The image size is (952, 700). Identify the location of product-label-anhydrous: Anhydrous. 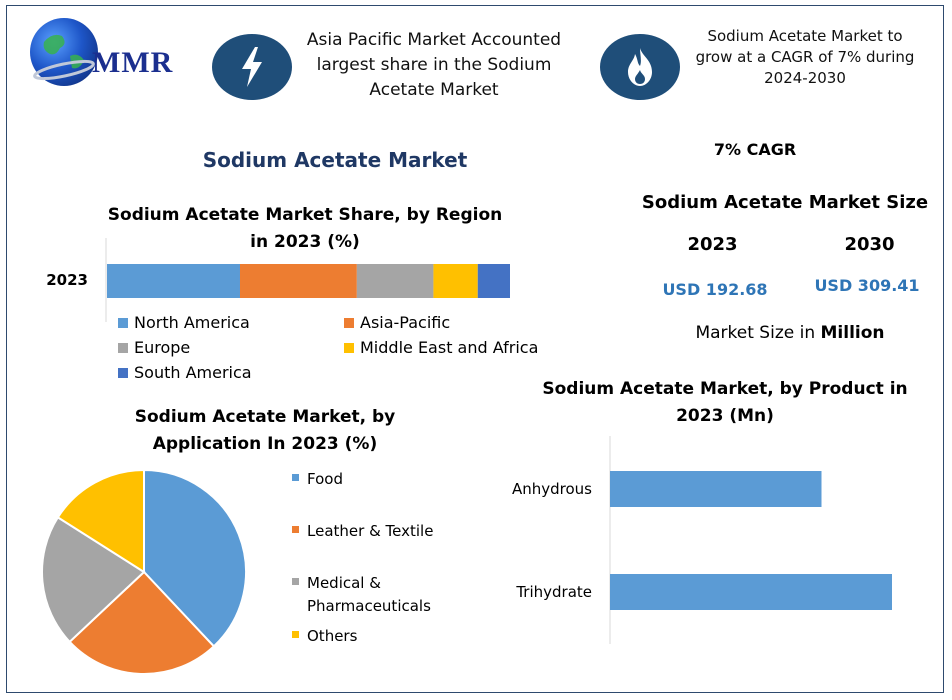
(552, 489).